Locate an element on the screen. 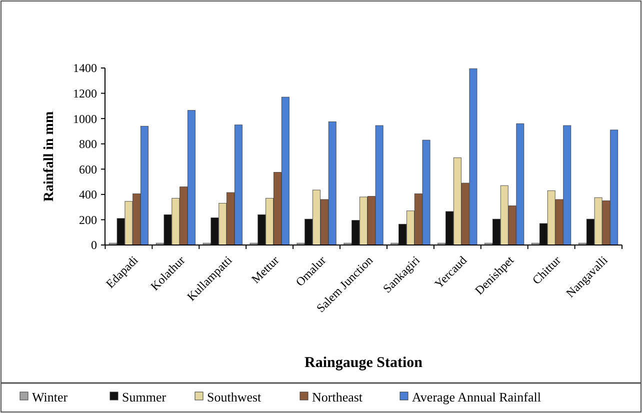 The width and height of the screenshot is (642, 413). y-axis-title: Rainfall in mm is located at coordinates (49, 156).